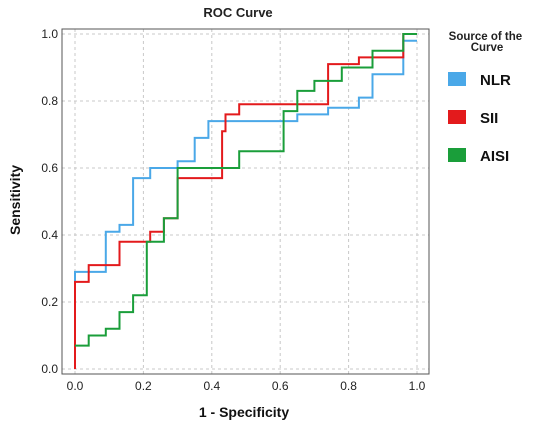 Image resolution: width=550 pixels, height=429 pixels. What do you see at coordinates (495, 80) in the screenshot?
I see `legend-label-nlr: NLR` at bounding box center [495, 80].